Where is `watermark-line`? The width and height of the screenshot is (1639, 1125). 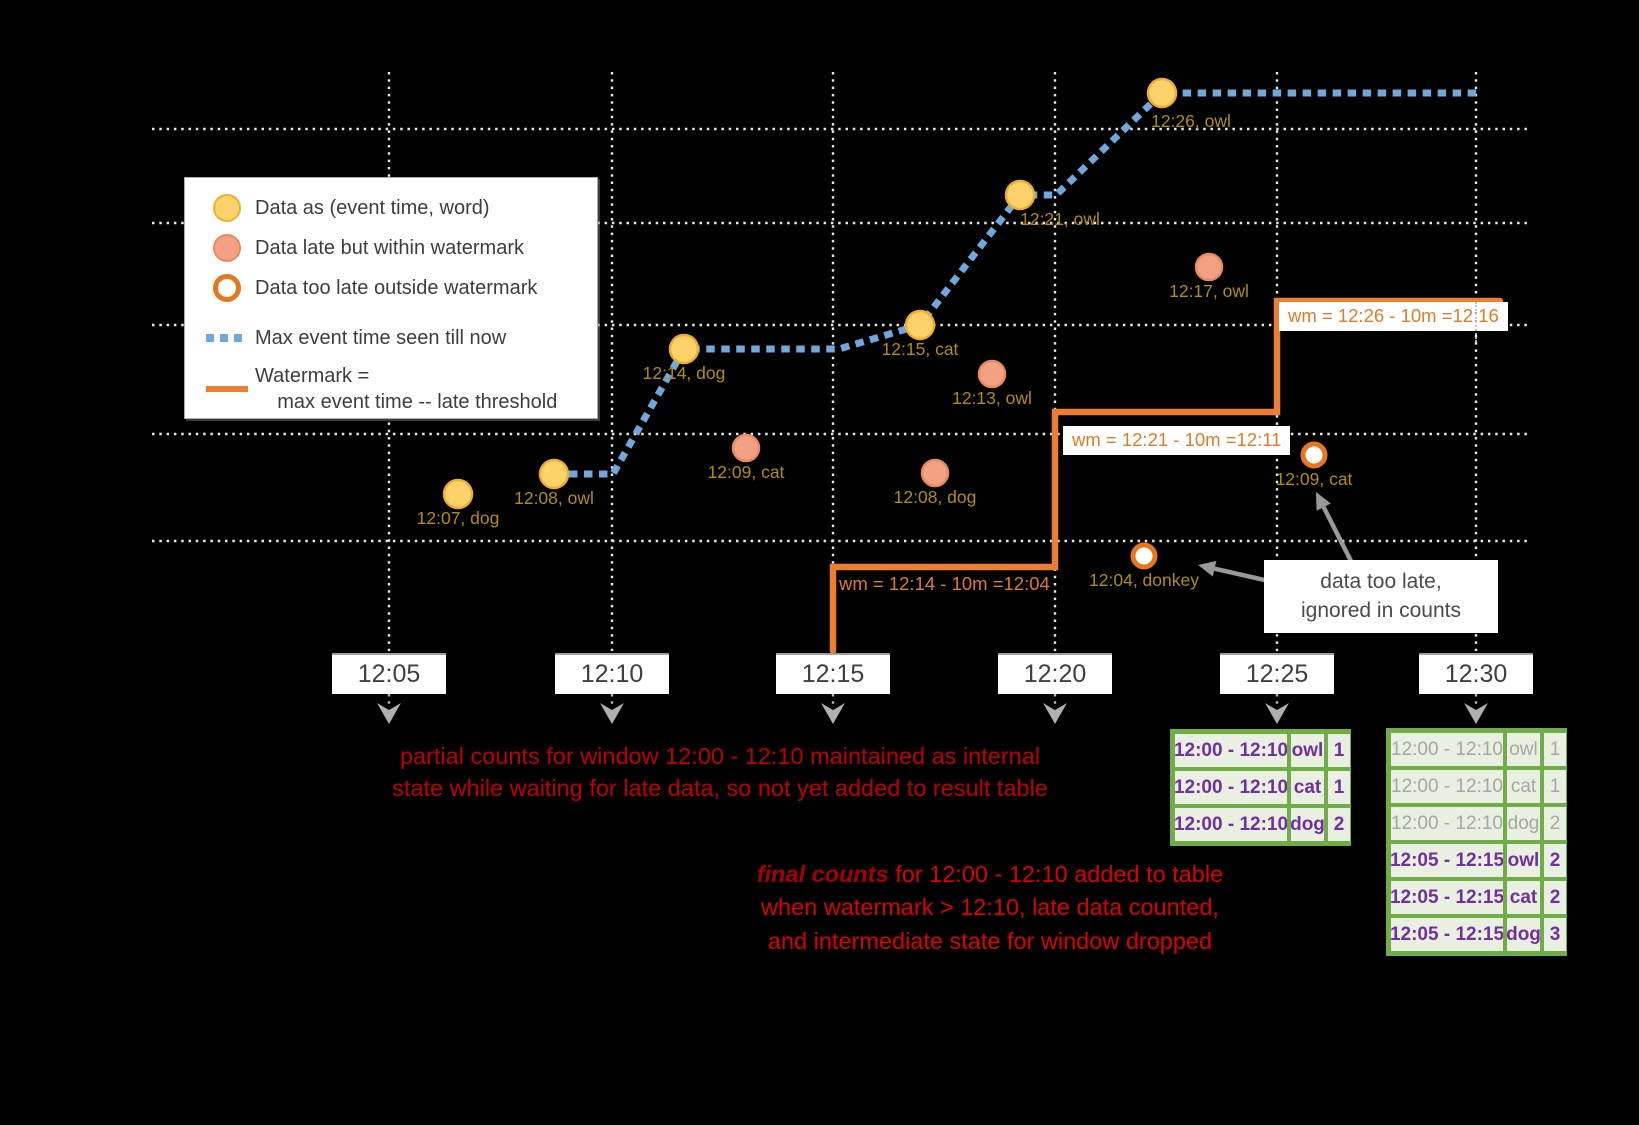
watermark-line is located at coordinates (1166, 476).